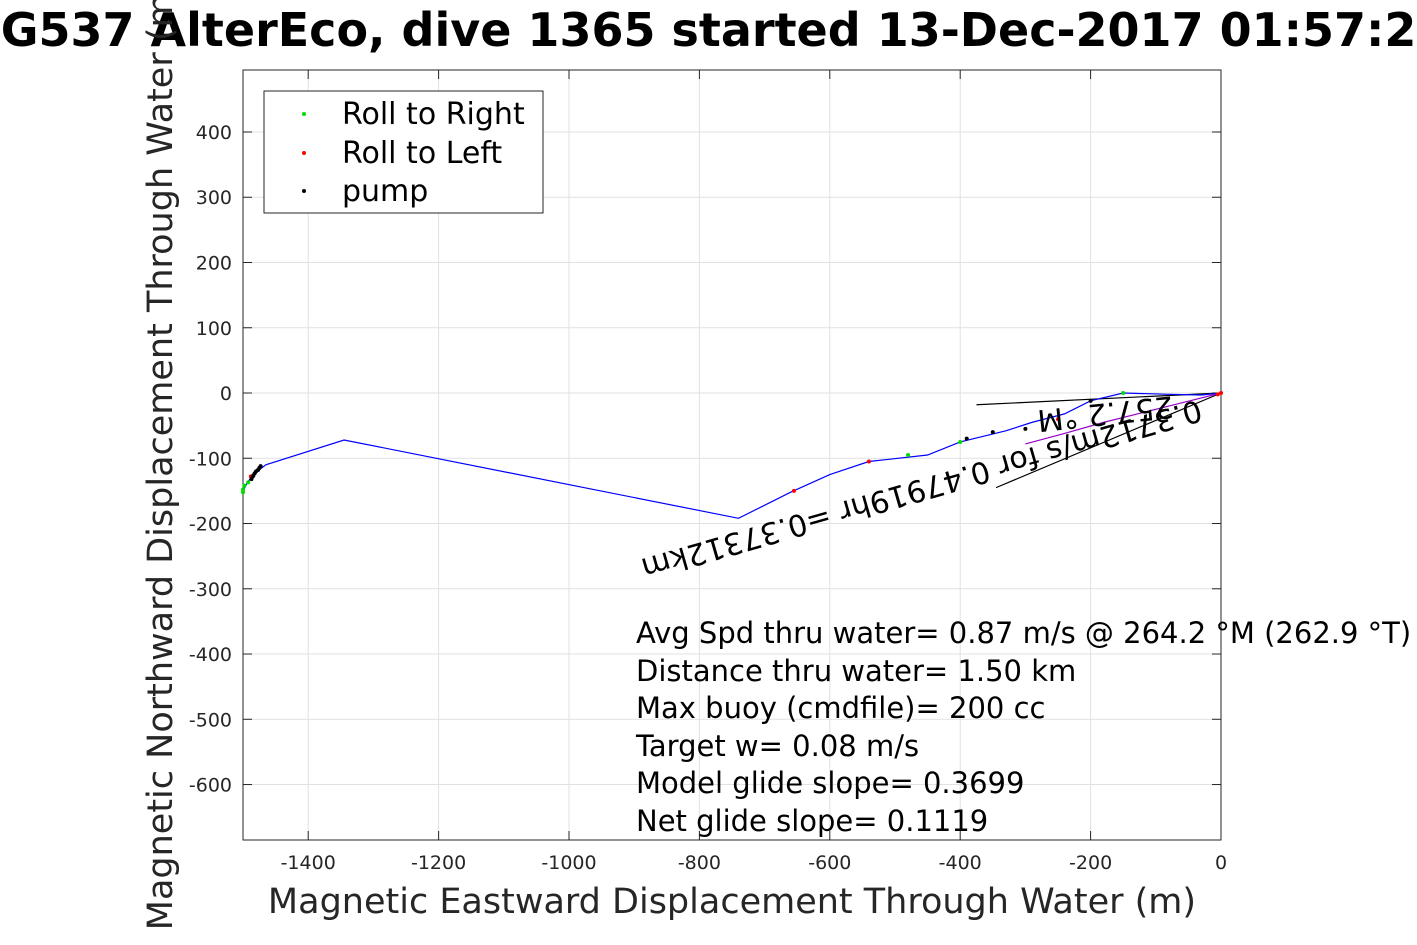  I want to click on legend-label-roll-left: Roll to Left, so click(422, 153).